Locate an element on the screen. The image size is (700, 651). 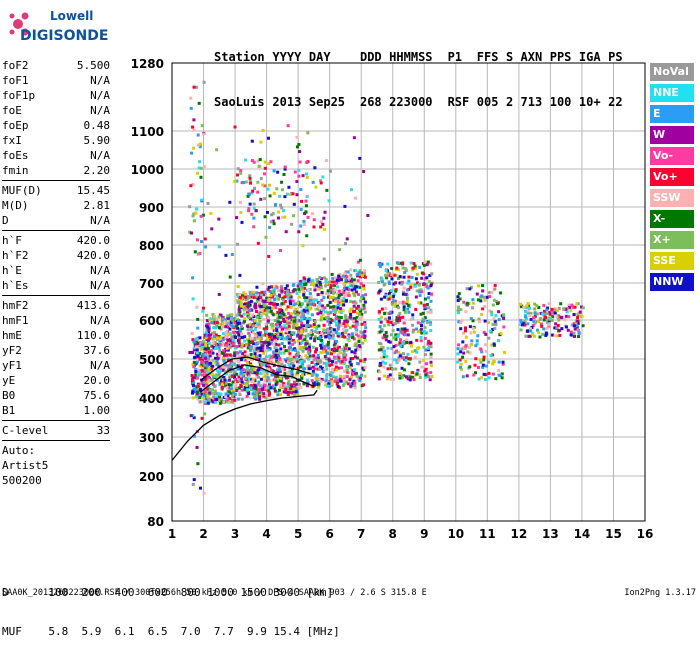
param-row: B1 1.00 is located at coordinates (56, 410).